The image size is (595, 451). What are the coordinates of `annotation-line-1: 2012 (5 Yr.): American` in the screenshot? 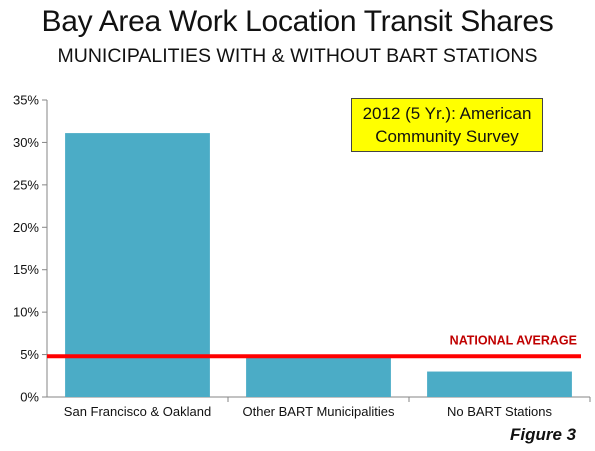 It's located at (447, 113).